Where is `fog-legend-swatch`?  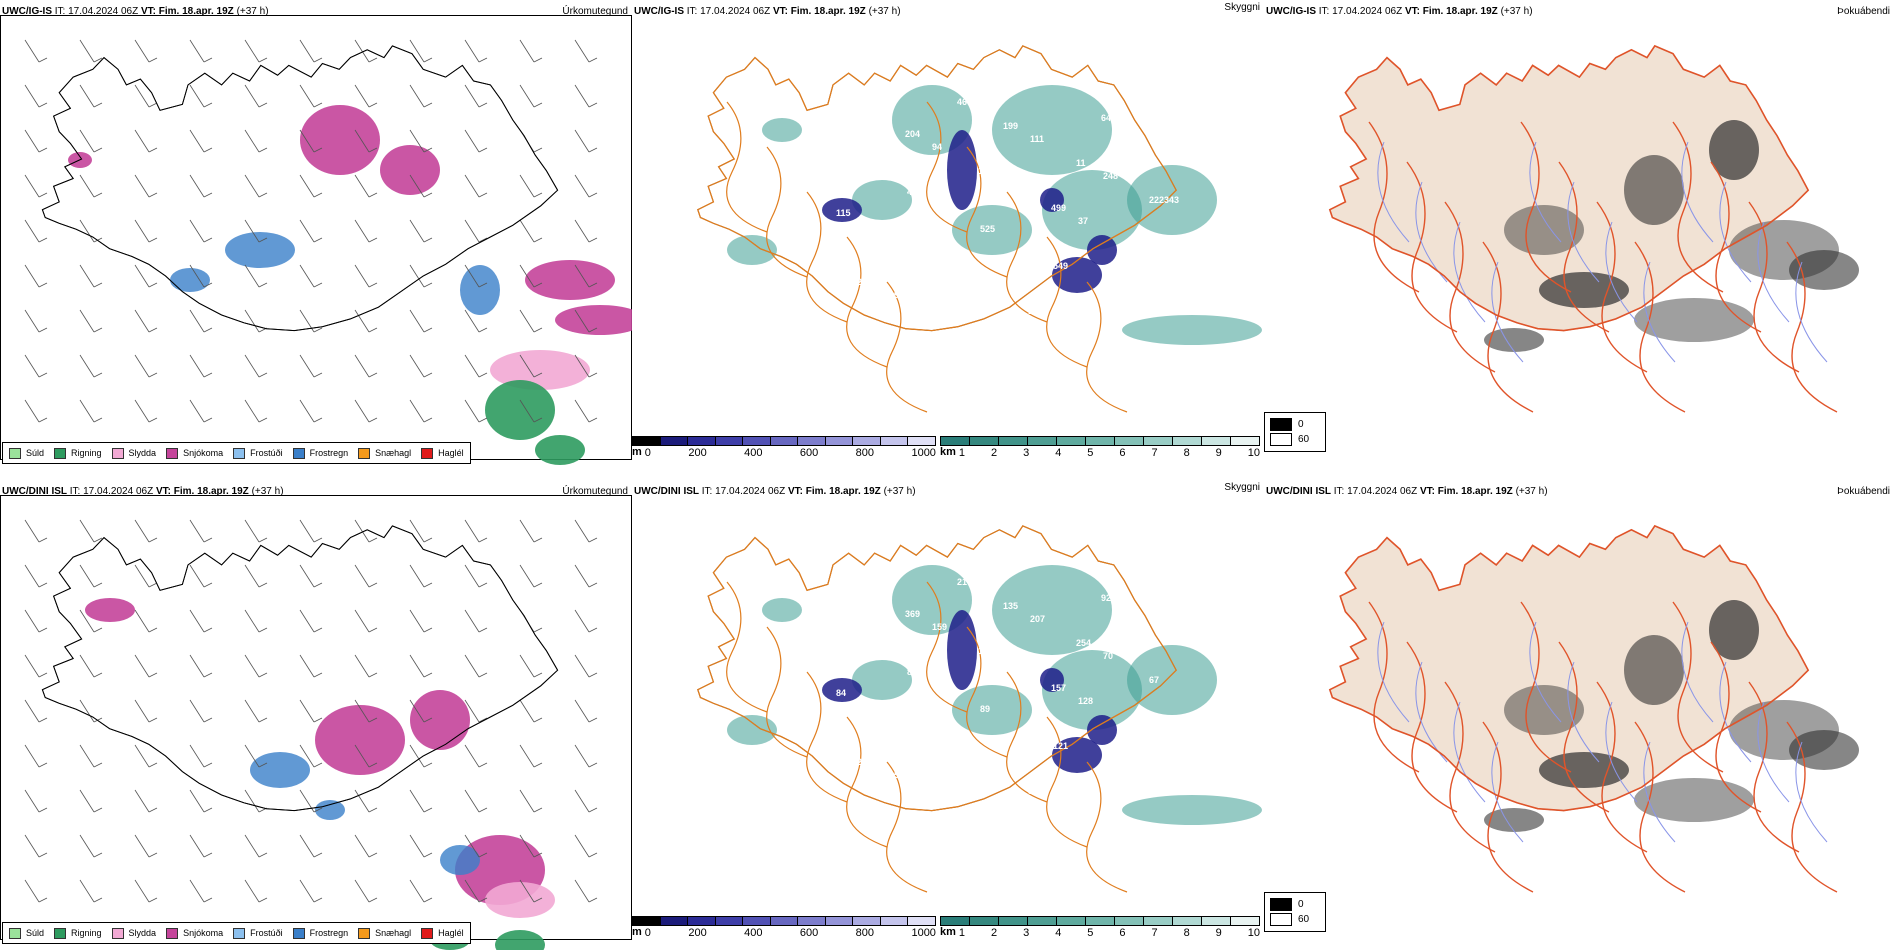 fog-legend-swatch is located at coordinates (1281, 424).